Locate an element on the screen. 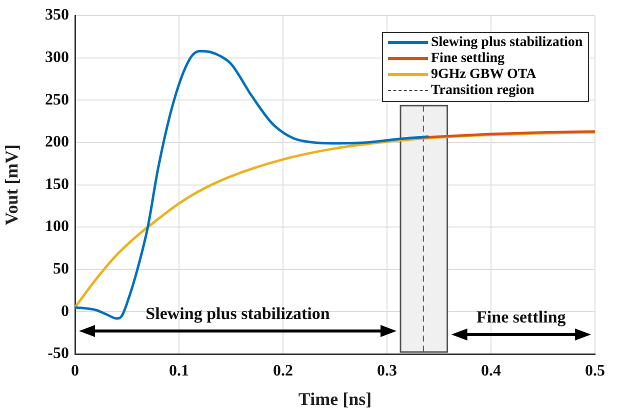 The height and width of the screenshot is (411, 618). y-tick-label: 100 is located at coordinates (57, 227).